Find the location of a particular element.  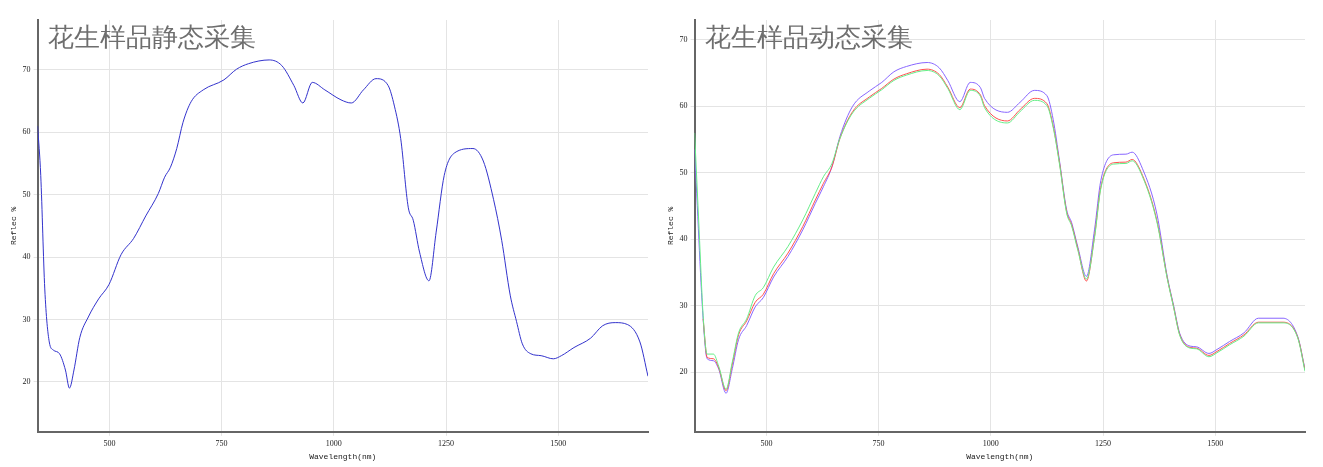

chart-title: 花生样品动态采集 is located at coordinates (808, 36).